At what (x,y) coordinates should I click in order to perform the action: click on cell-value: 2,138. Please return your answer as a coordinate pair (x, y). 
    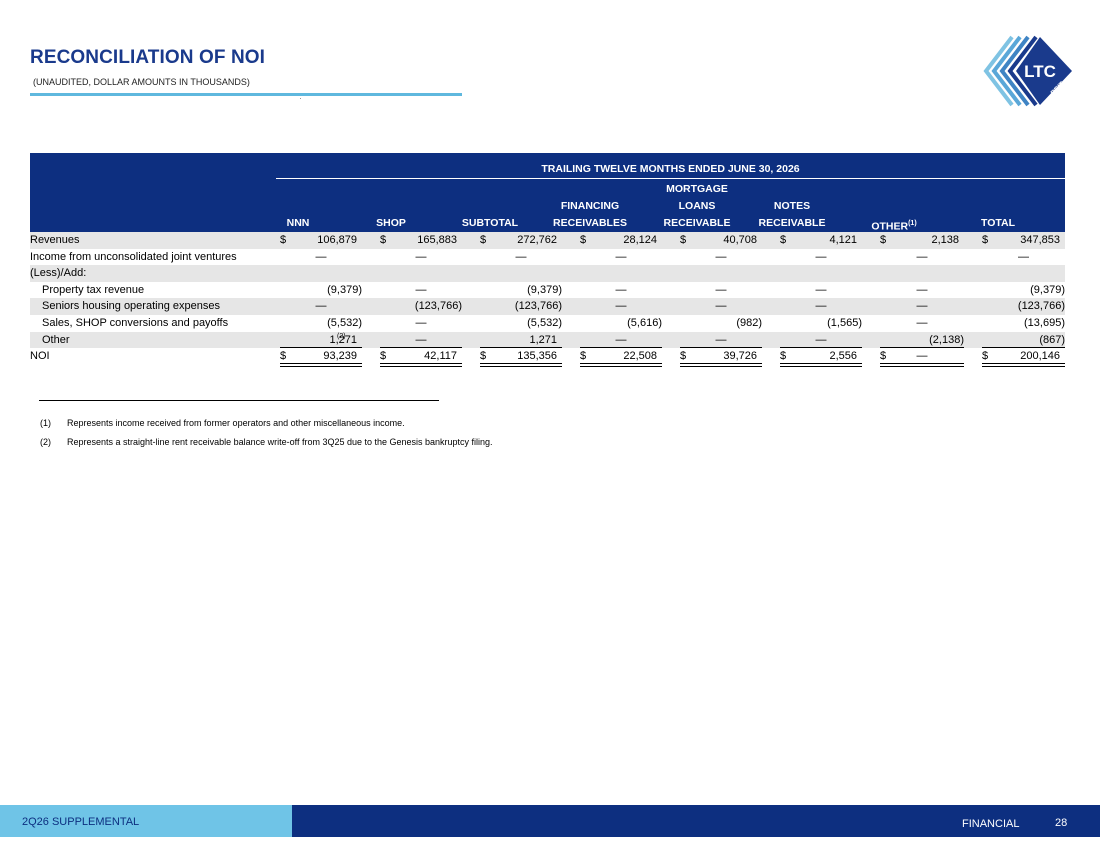
    Looking at the image, I should click on (945, 240).